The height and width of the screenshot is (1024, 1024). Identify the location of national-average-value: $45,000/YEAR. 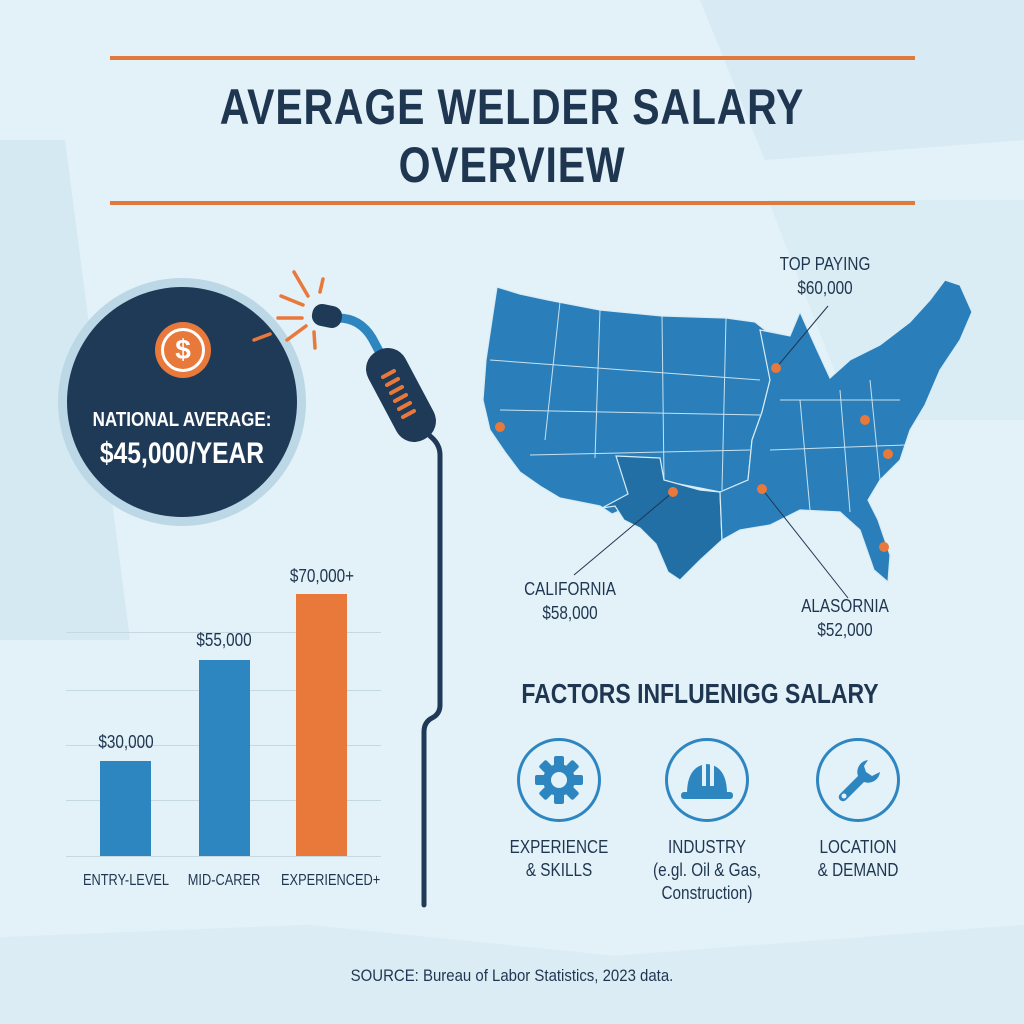
(182, 453).